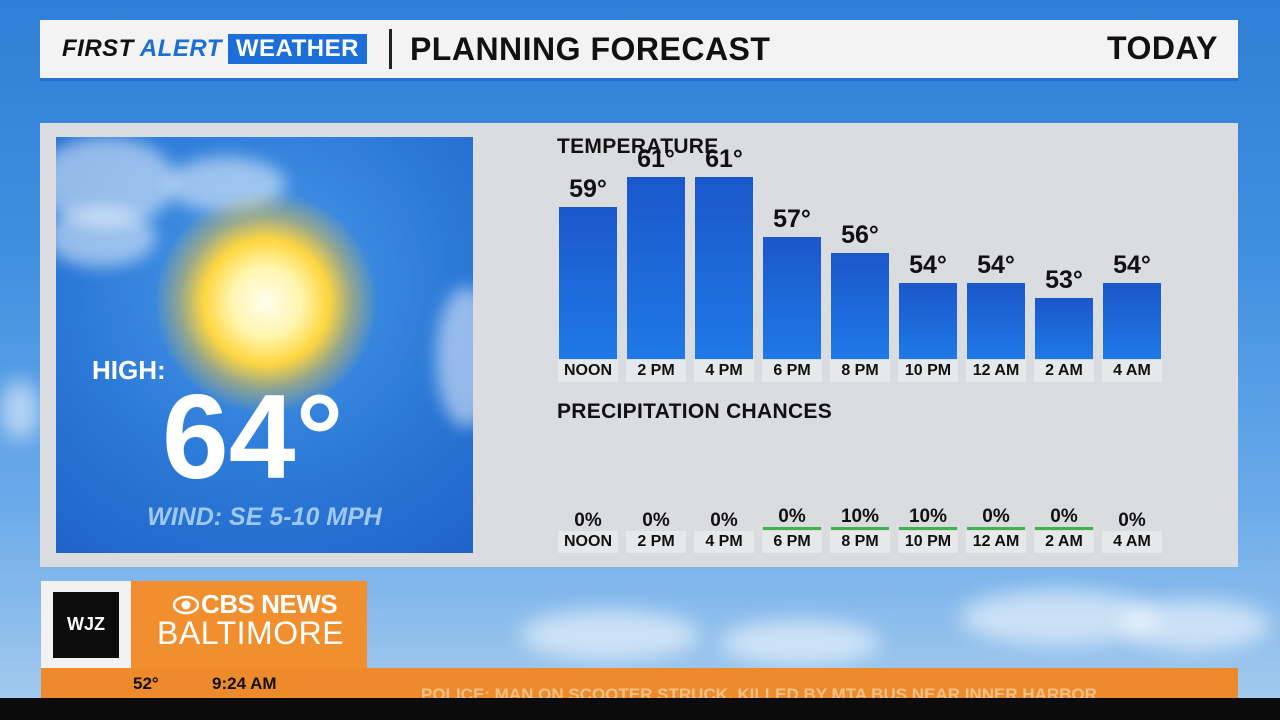 Image resolution: width=1280 pixels, height=720 pixels. I want to click on wind-info: WIND: SE 5-10 MPH, so click(264, 517).